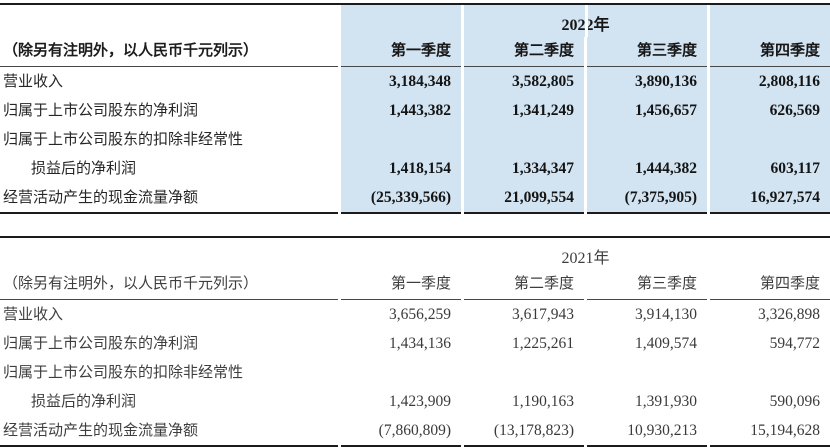 The height and width of the screenshot is (447, 830). I want to click on value-cell: 1,190,163, so click(543, 401).